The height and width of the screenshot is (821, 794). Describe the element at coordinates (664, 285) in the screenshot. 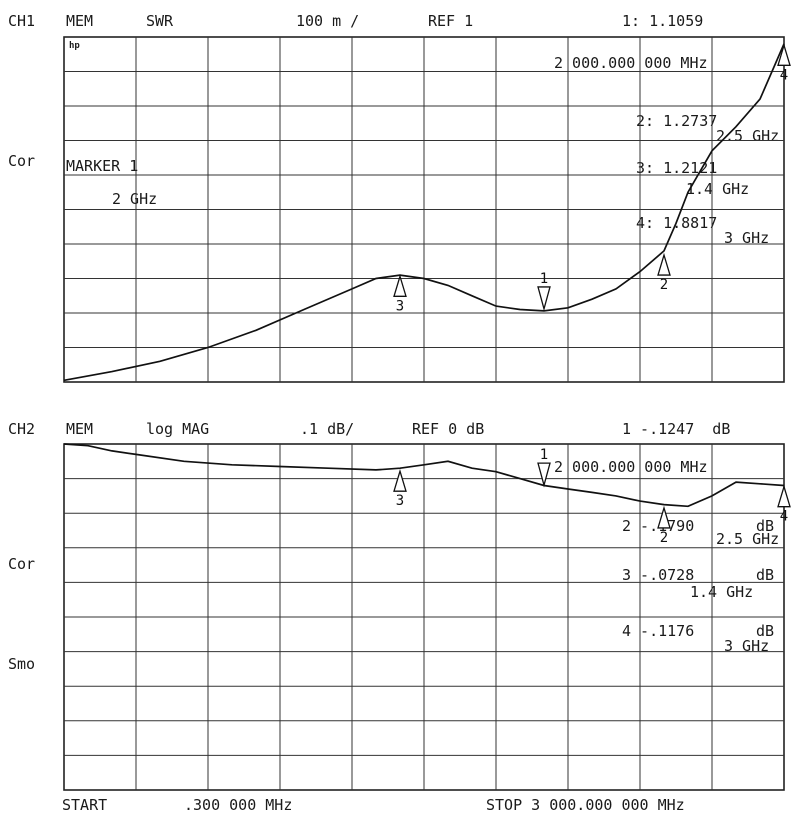

I see `ch1-marker-label-2: 2` at that location.